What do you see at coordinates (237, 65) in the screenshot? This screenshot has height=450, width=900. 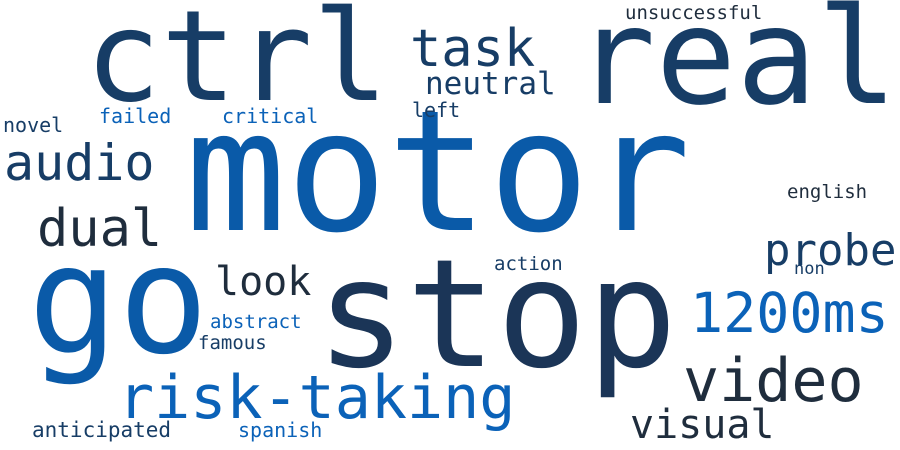 I see `word-ctrl: ctrl` at bounding box center [237, 65].